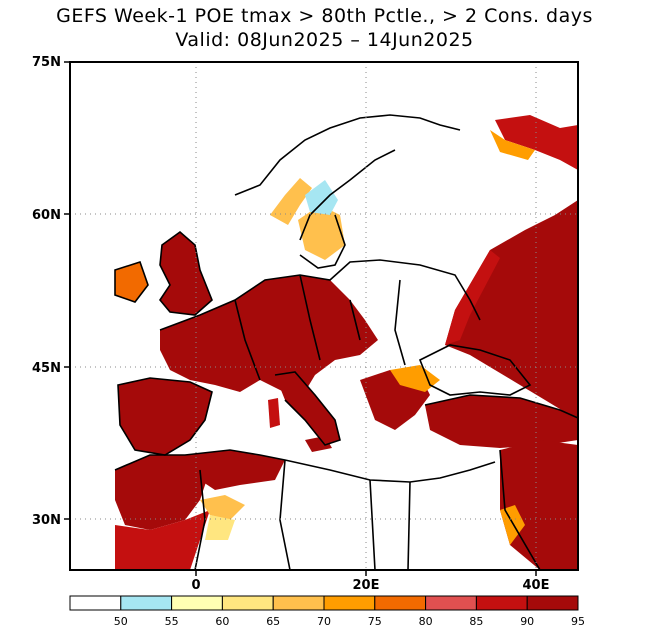 This screenshot has width=649, height=633. What do you see at coordinates (220, 527) in the screenshot?
I see `field-sahara-yellow` at bounding box center [220, 527].